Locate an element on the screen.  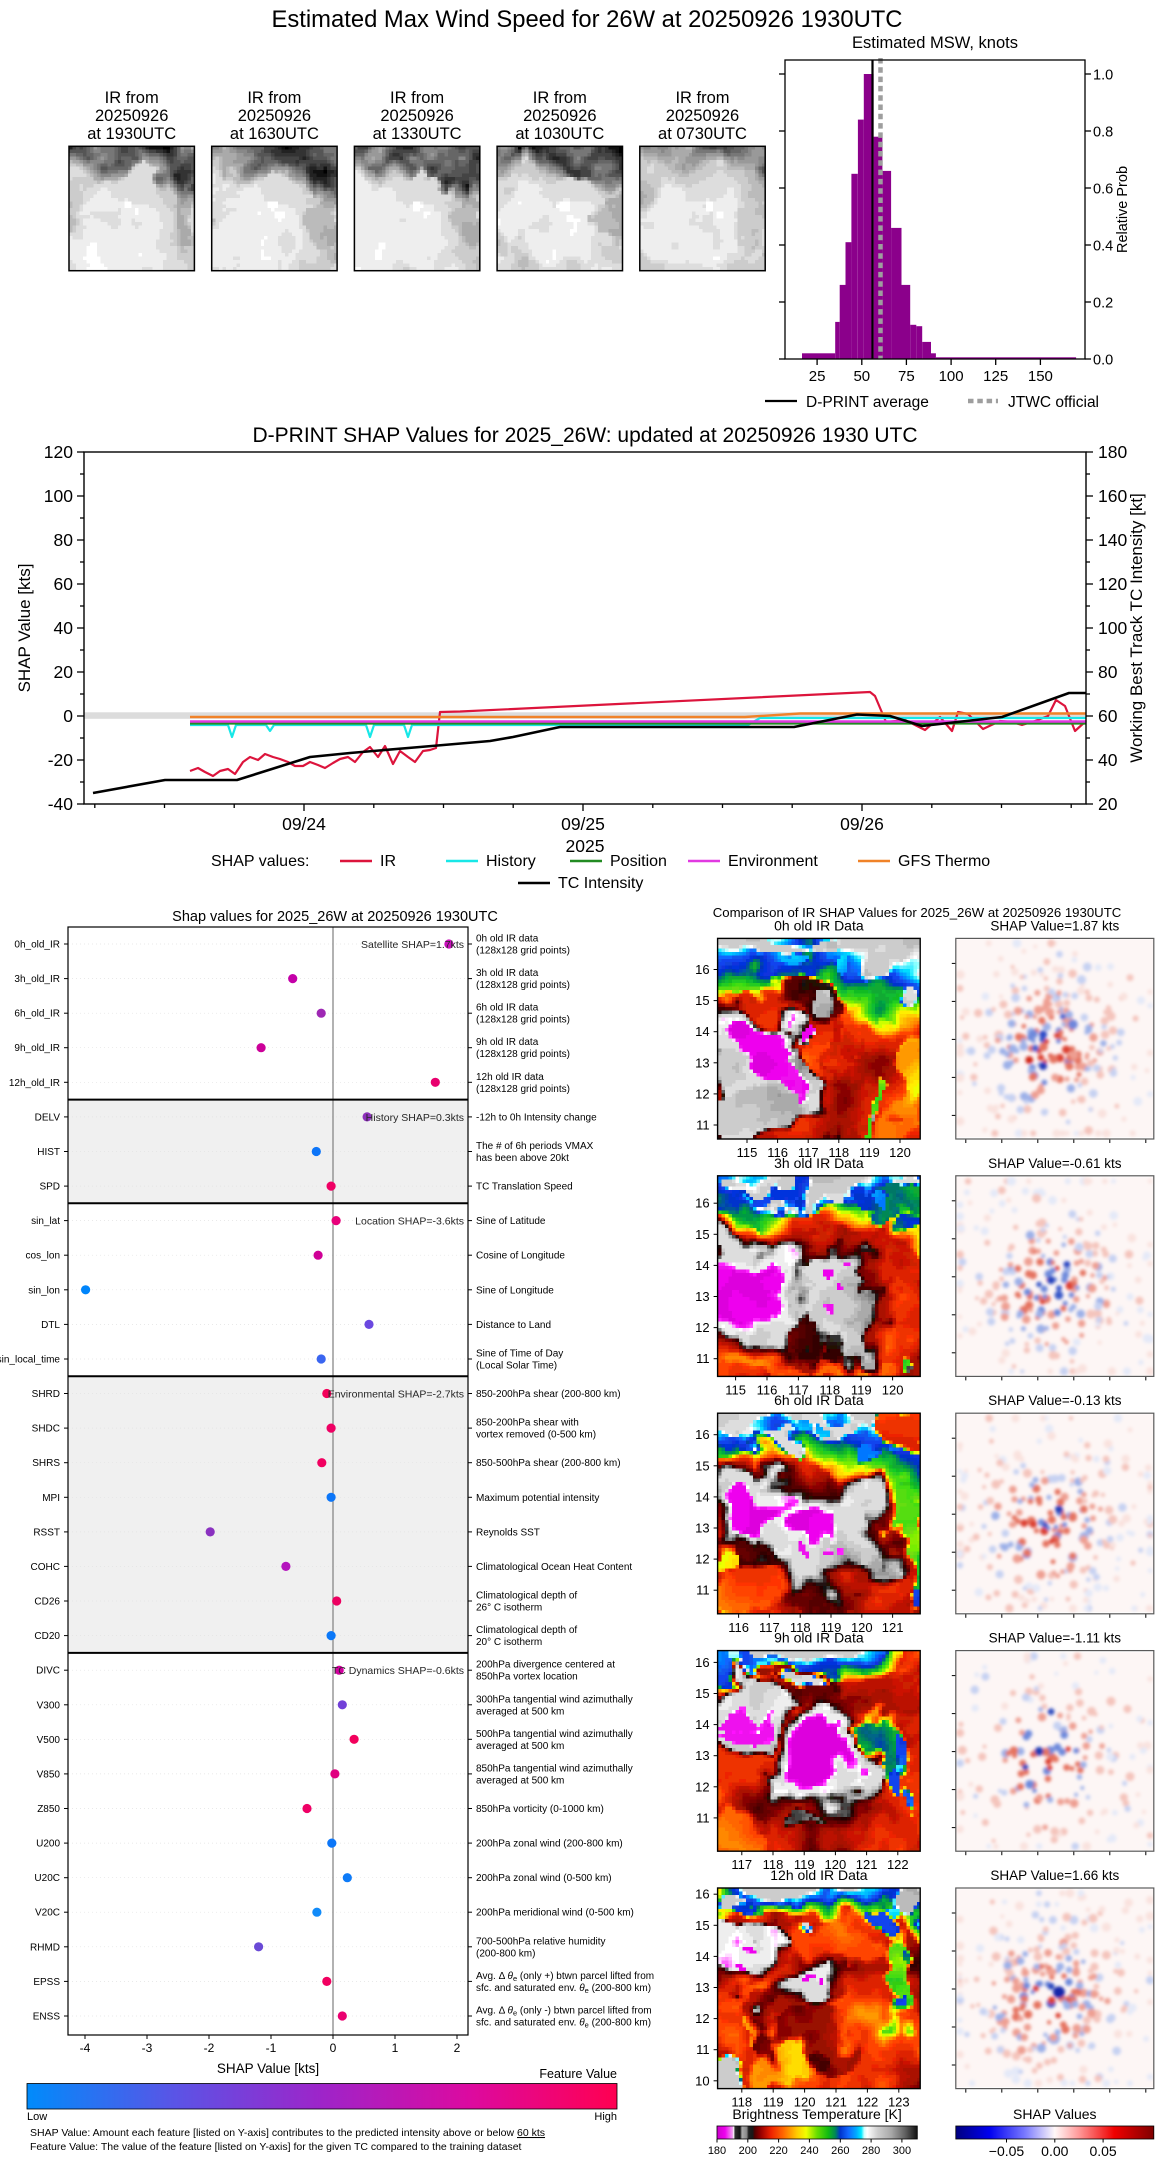
svg-text: Location SHAP=-3.6kts is located at coordinates (409, 1222).